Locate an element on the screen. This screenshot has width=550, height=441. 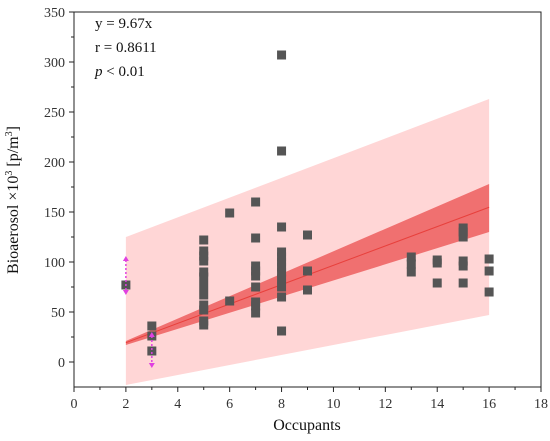
y-axis-title-main: Bioaerosol ×10 is located at coordinates (13, 225).